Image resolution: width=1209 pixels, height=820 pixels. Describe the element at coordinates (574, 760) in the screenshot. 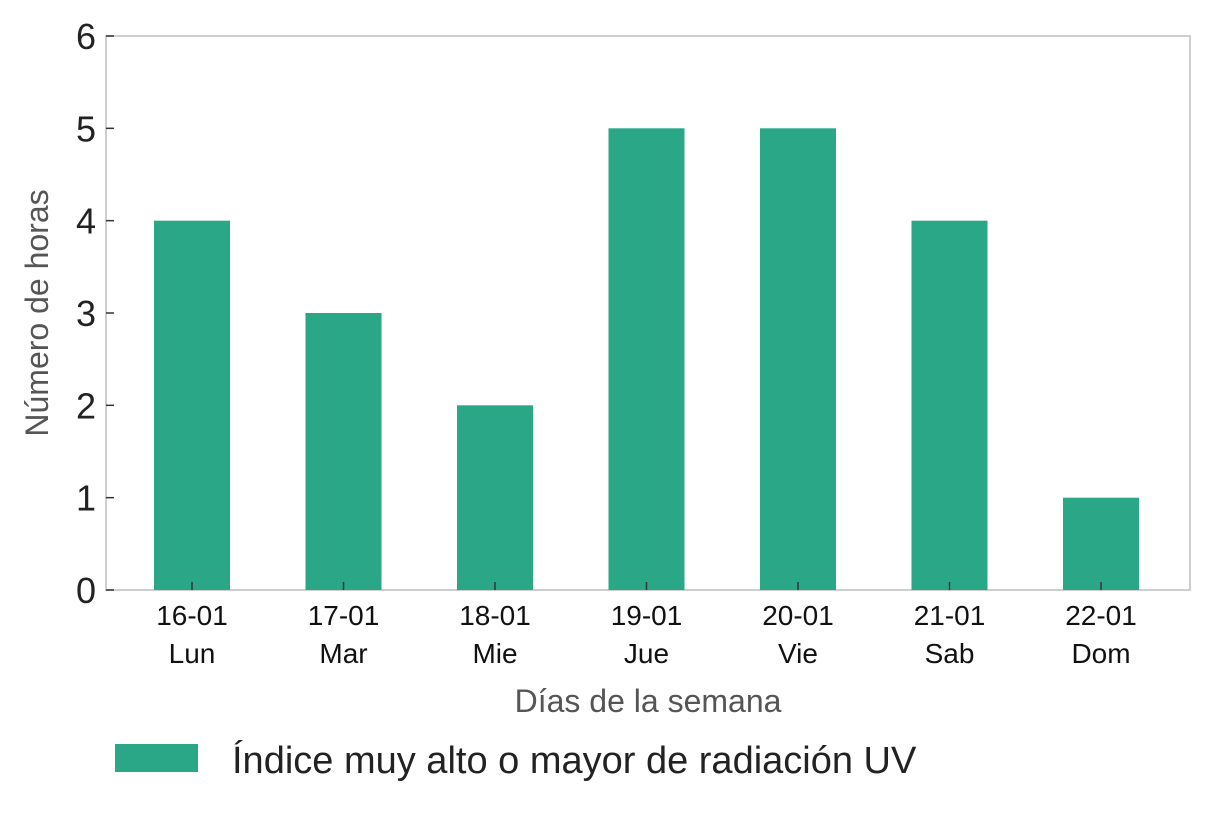

I see `legend-label: Índice muy alto o mayor de radiación UV` at that location.